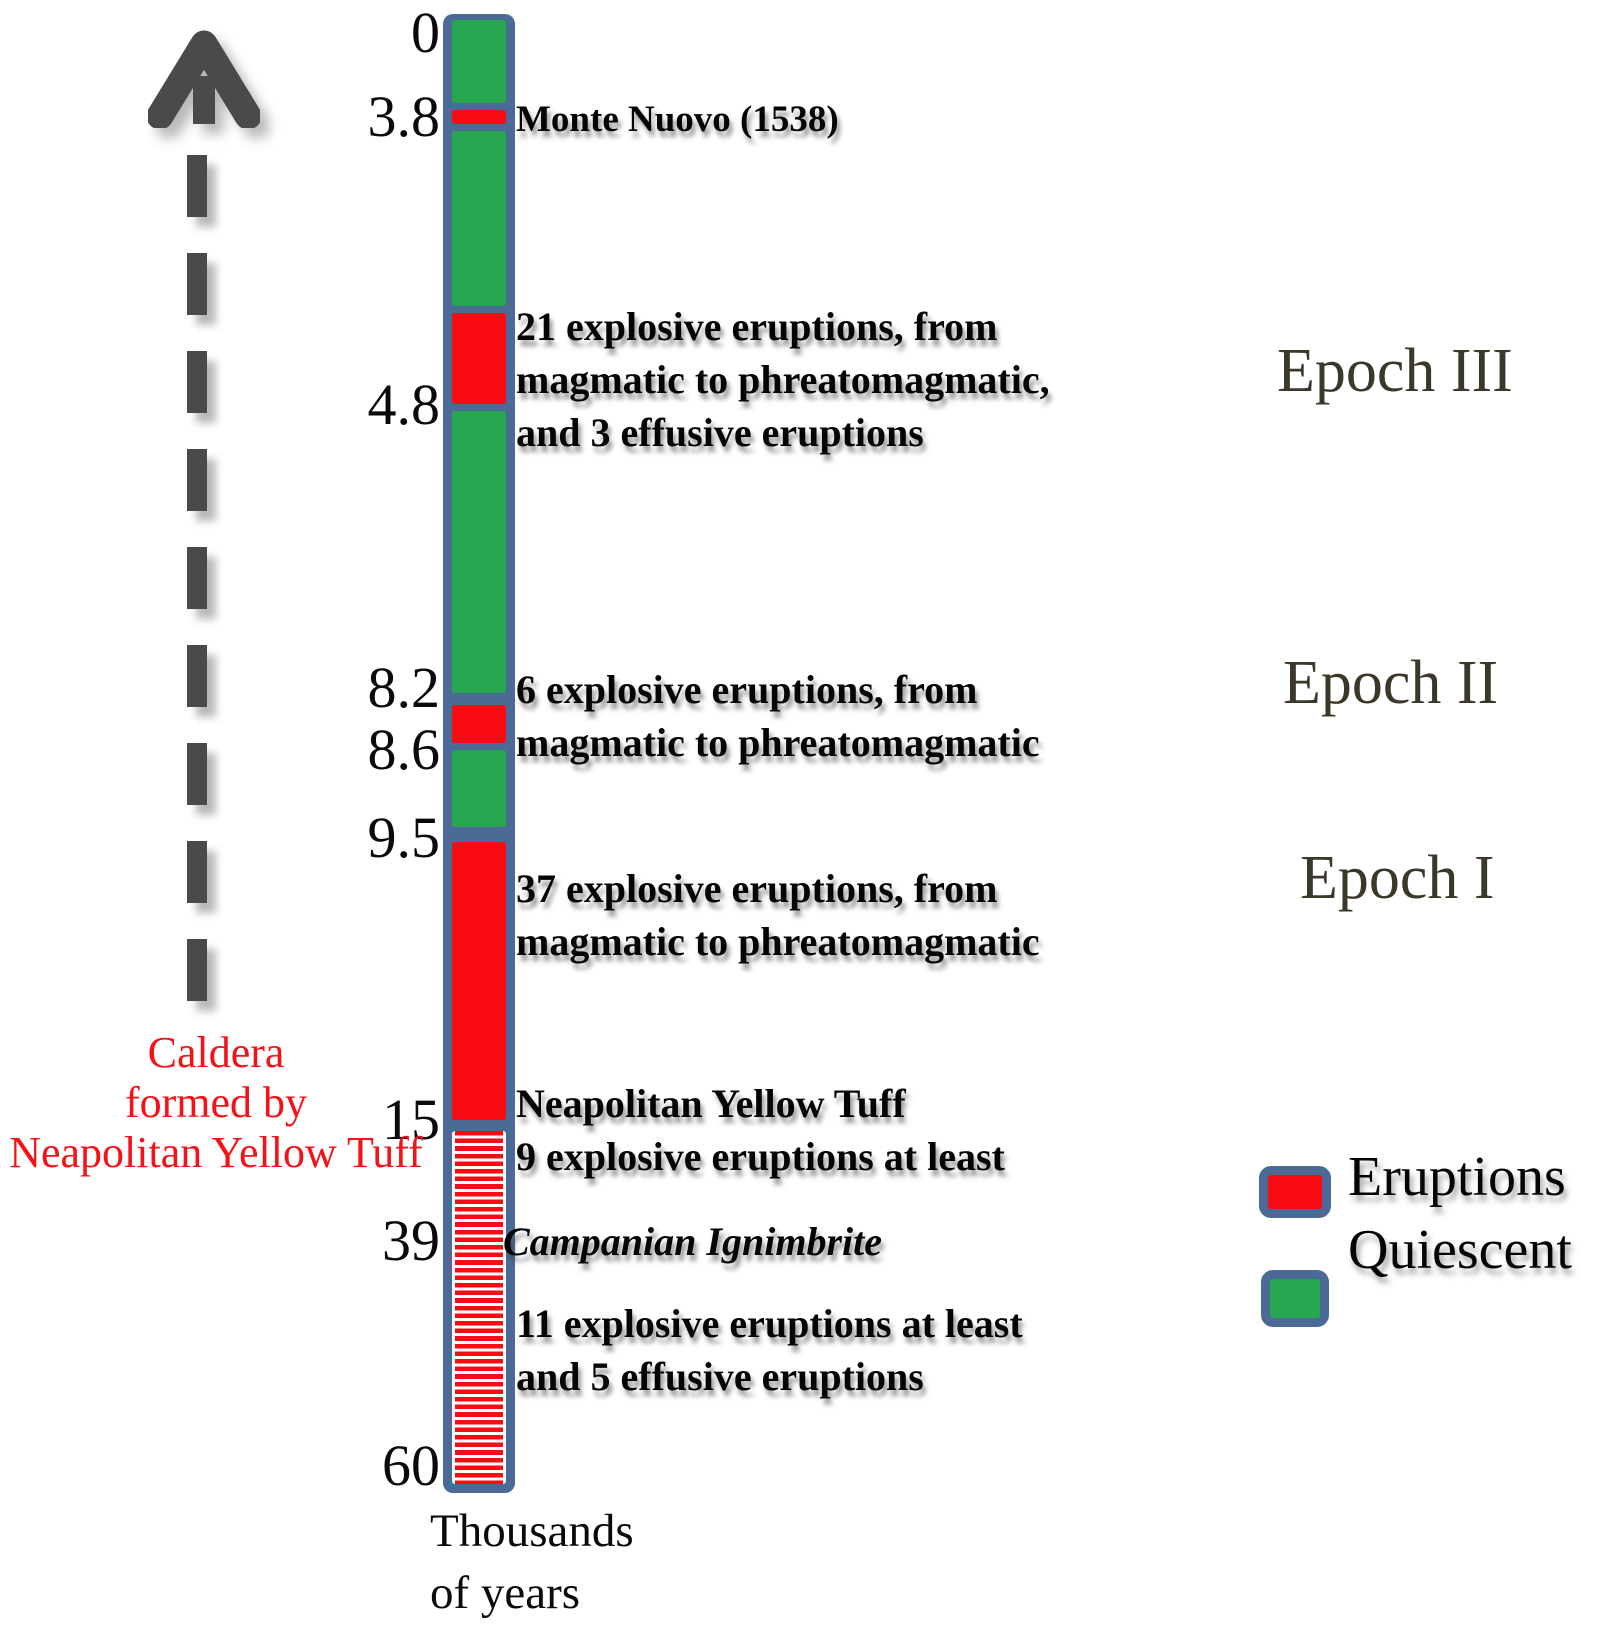 The width and height of the screenshot is (1623, 1634). What do you see at coordinates (479, 724) in the screenshot?
I see `segment-eruption-8.2-8.6` at bounding box center [479, 724].